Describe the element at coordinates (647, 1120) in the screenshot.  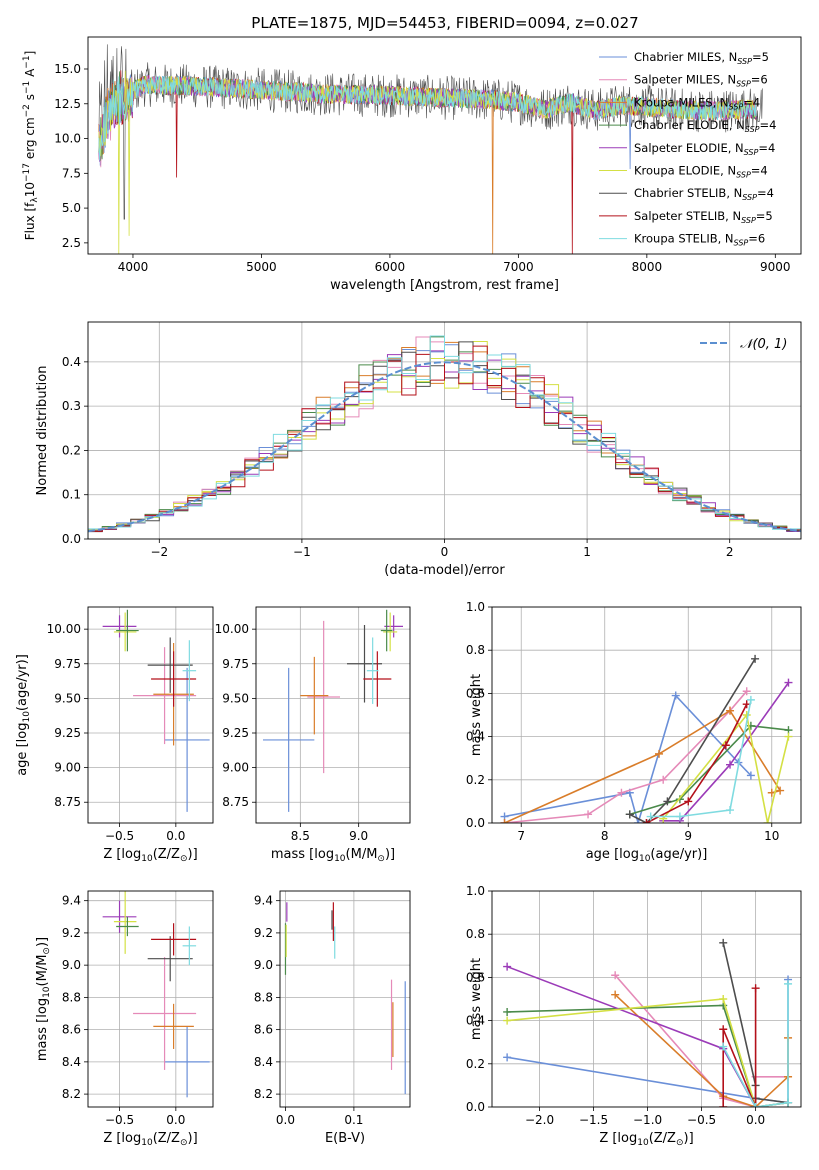
I see `x-tick-label: −1.0` at that location.